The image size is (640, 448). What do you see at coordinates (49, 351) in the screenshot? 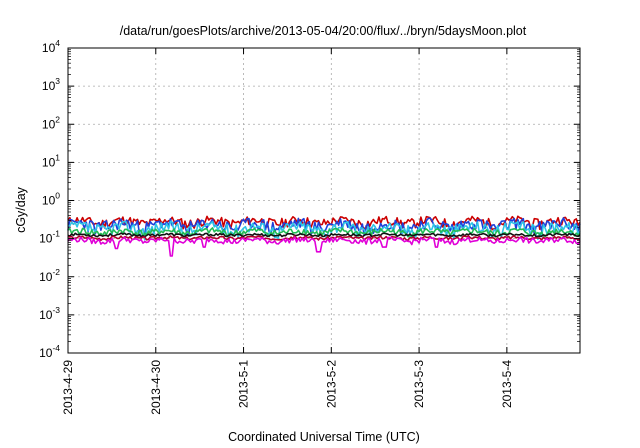
I see `y-tick-label: 10⁻⁴` at bounding box center [49, 351].